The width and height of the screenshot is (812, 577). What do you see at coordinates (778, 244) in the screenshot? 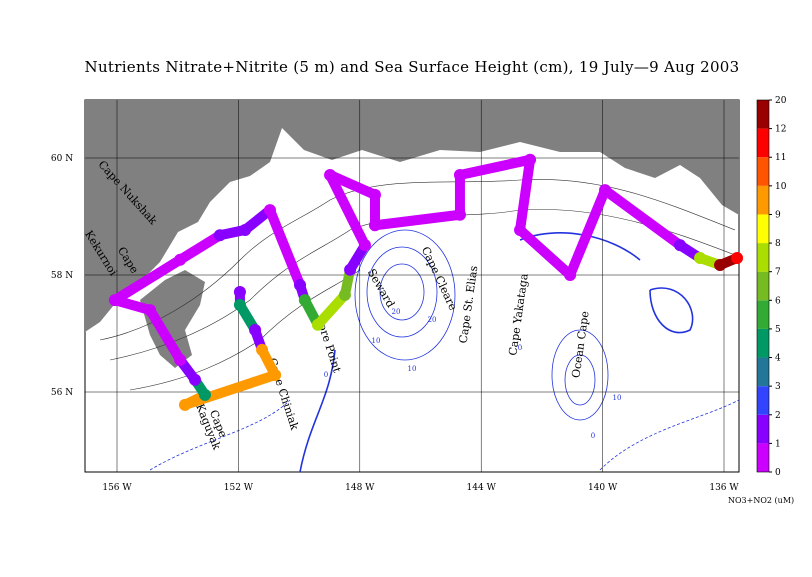
I see `colorbar-label: 8` at bounding box center [778, 244].